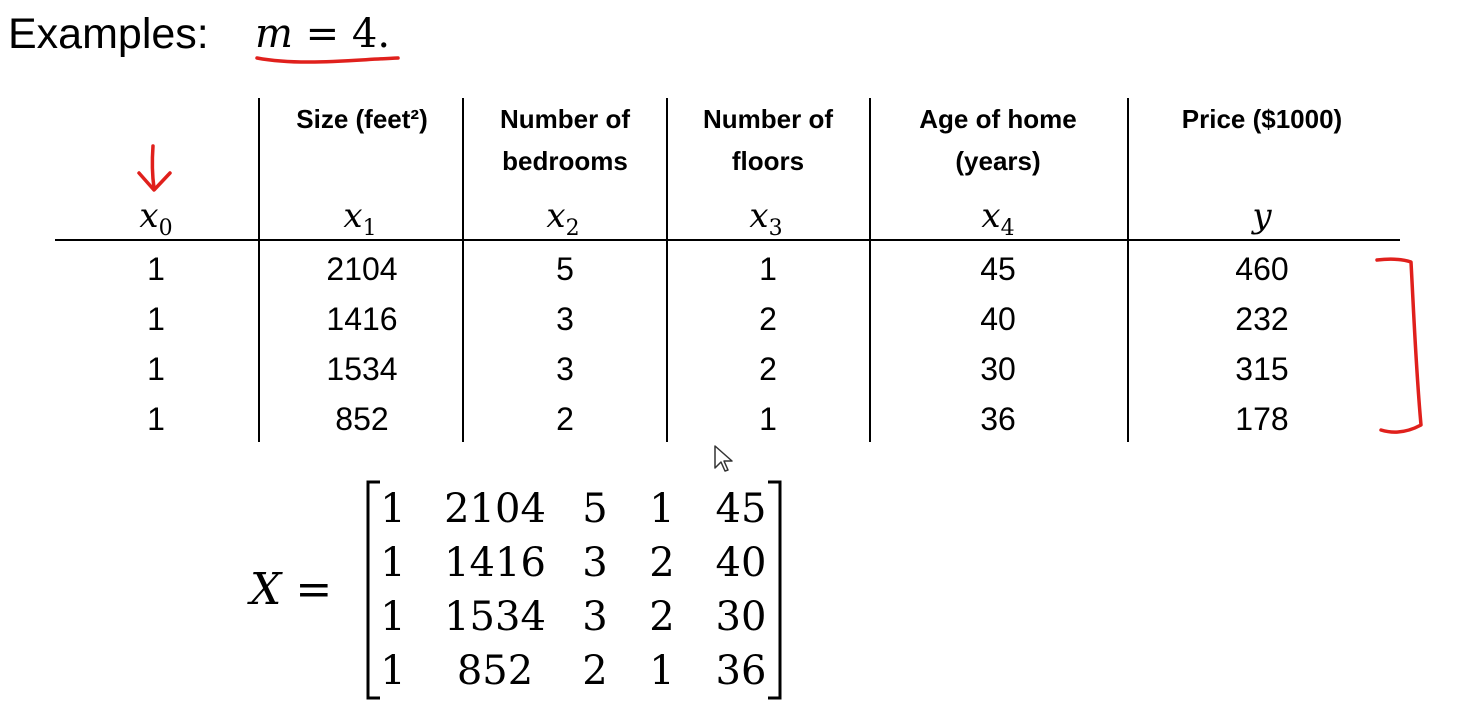 This screenshot has height=714, width=1466. What do you see at coordinates (165, 228) in the screenshot?
I see `var-x0-sub: 0` at bounding box center [165, 228].